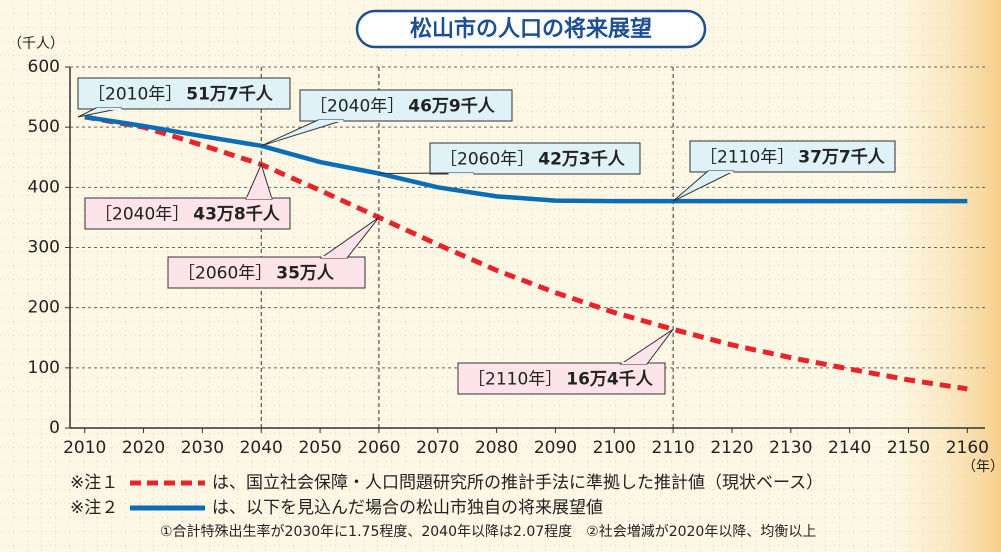  Describe the element at coordinates (609, 380) in the screenshot. I see `callout-value: 16万4千人` at that location.